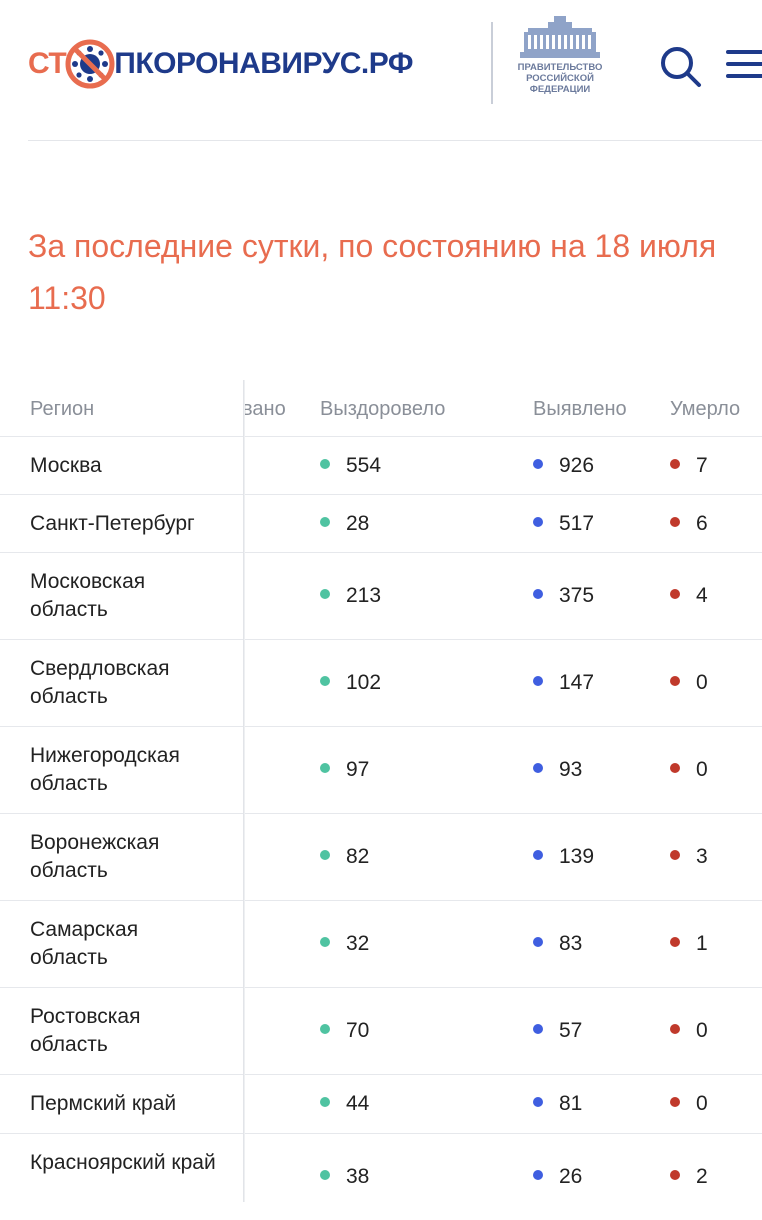  I want to click on recovered-value: 82, so click(344, 857).